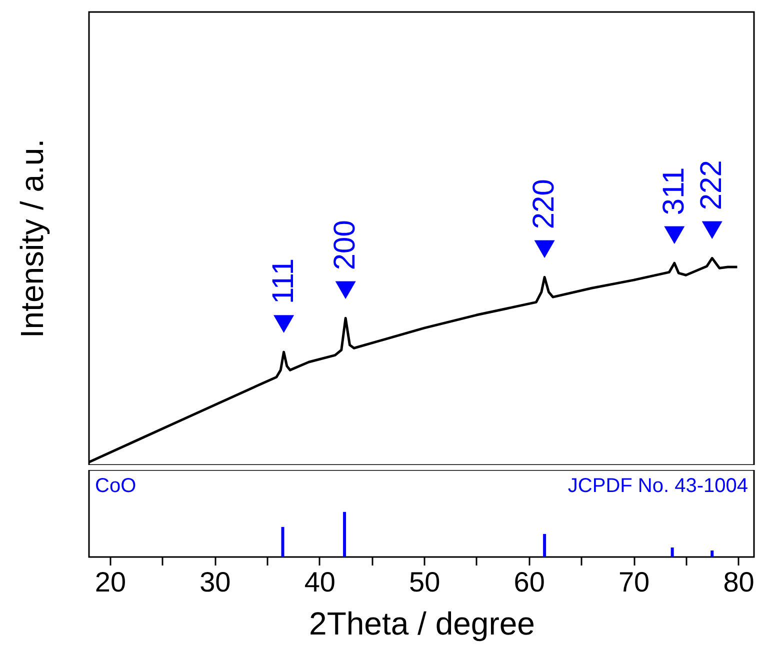  What do you see at coordinates (711, 185) in the screenshot?
I see `annotation: 222` at bounding box center [711, 185].